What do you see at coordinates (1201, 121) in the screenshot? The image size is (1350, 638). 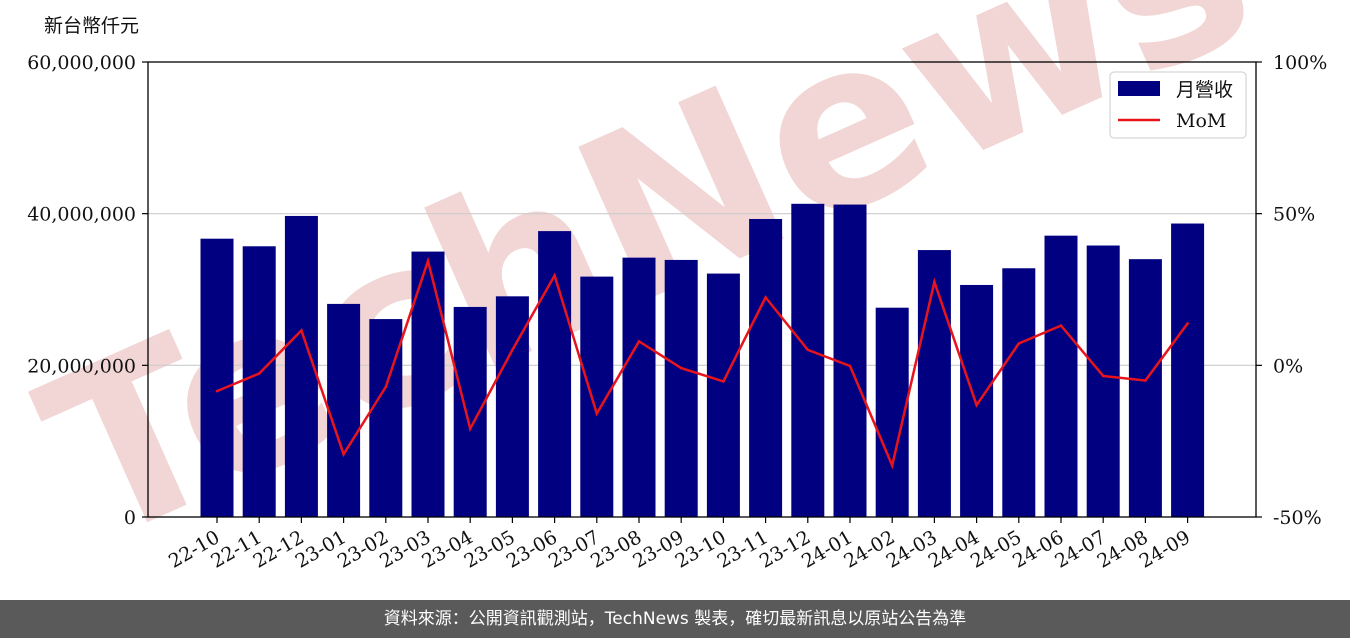 I see `legend-label-mom: MoM` at bounding box center [1201, 121].